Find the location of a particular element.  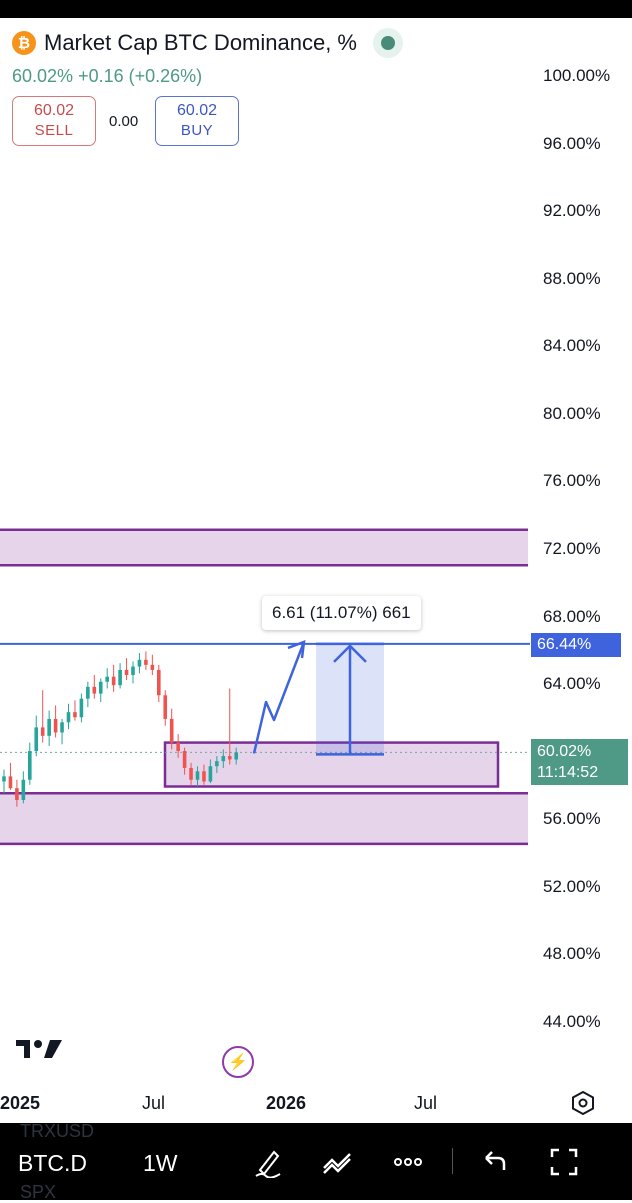

price-summary: 60.02% +0.16 (+0.26%) is located at coordinates (107, 76).